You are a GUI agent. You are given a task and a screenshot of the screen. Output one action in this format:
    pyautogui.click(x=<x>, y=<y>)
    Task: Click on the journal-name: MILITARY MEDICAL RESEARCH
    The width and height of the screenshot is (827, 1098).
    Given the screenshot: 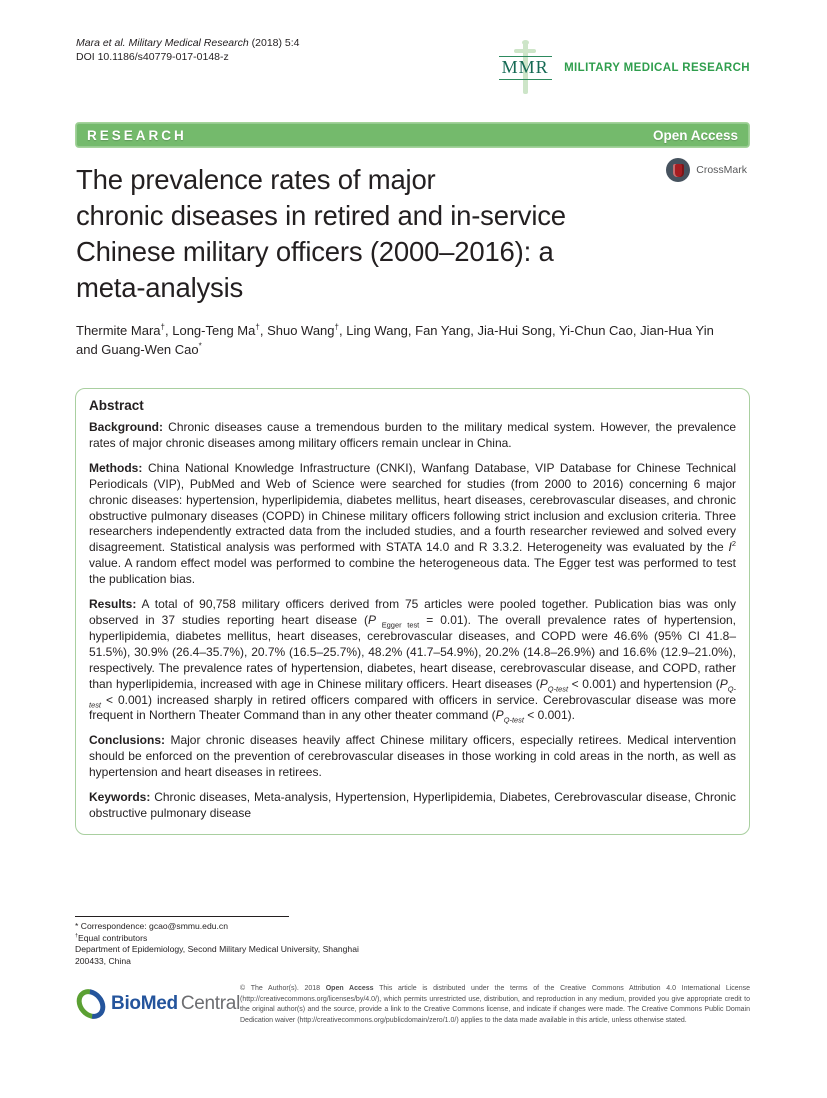 What is the action you would take?
    pyautogui.click(x=657, y=68)
    